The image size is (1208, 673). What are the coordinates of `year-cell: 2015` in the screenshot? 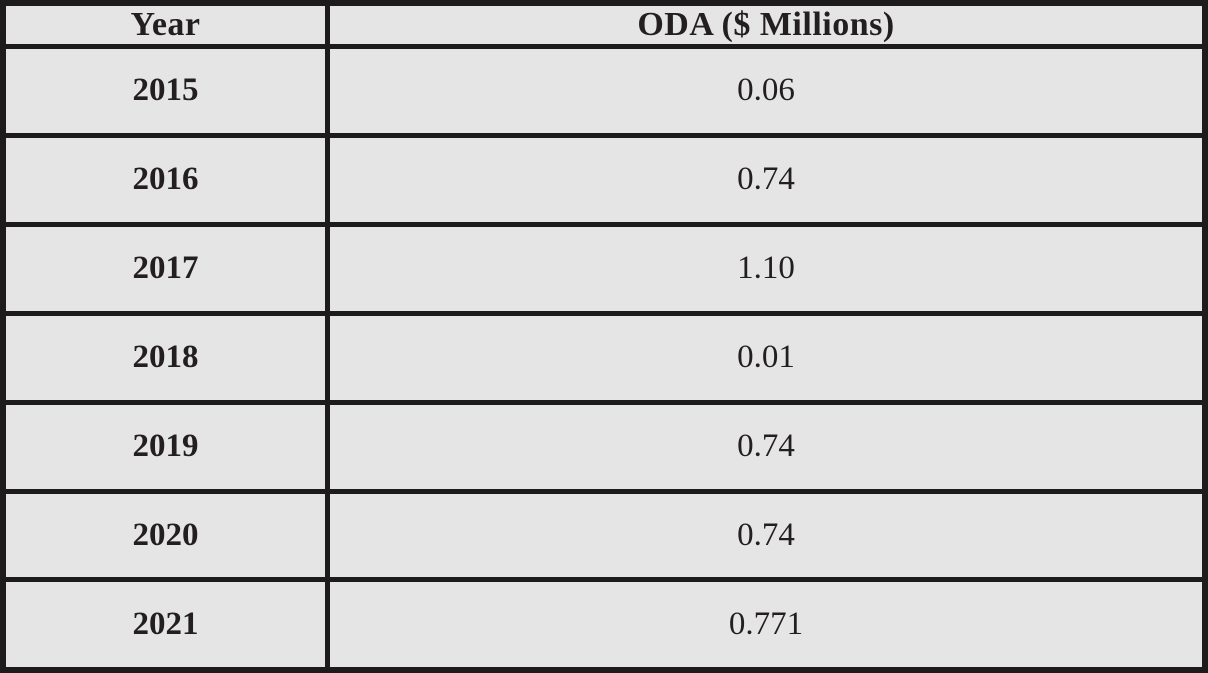 It's located at (165, 91).